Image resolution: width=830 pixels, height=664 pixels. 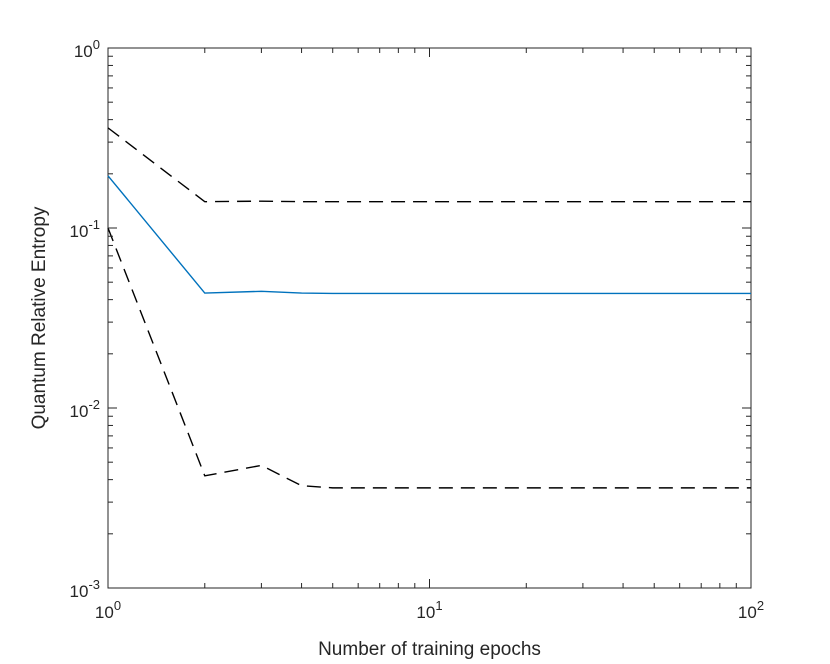 I want to click on x-tick-label: 10², so click(x=751, y=610).